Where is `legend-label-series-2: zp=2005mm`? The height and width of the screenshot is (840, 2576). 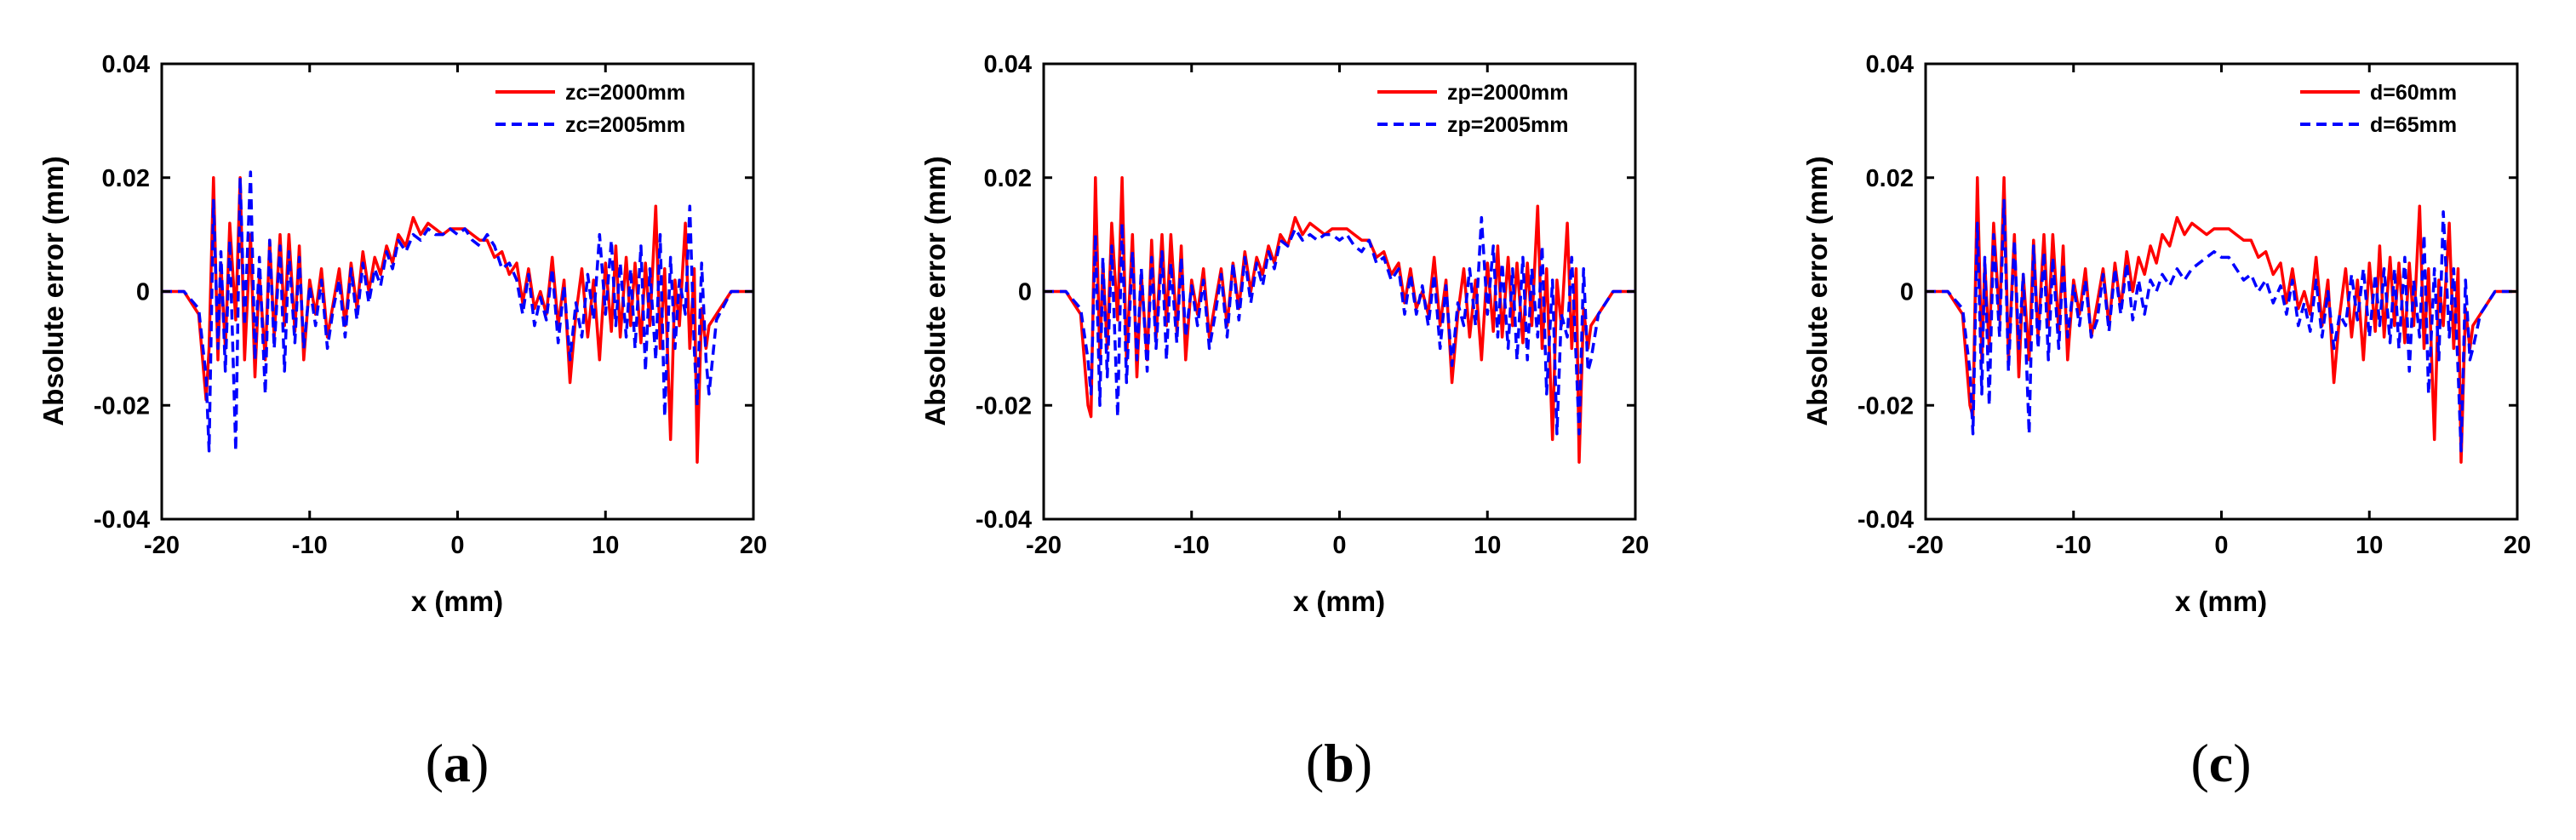 legend-label-series-2: zp=2005mm is located at coordinates (1508, 125).